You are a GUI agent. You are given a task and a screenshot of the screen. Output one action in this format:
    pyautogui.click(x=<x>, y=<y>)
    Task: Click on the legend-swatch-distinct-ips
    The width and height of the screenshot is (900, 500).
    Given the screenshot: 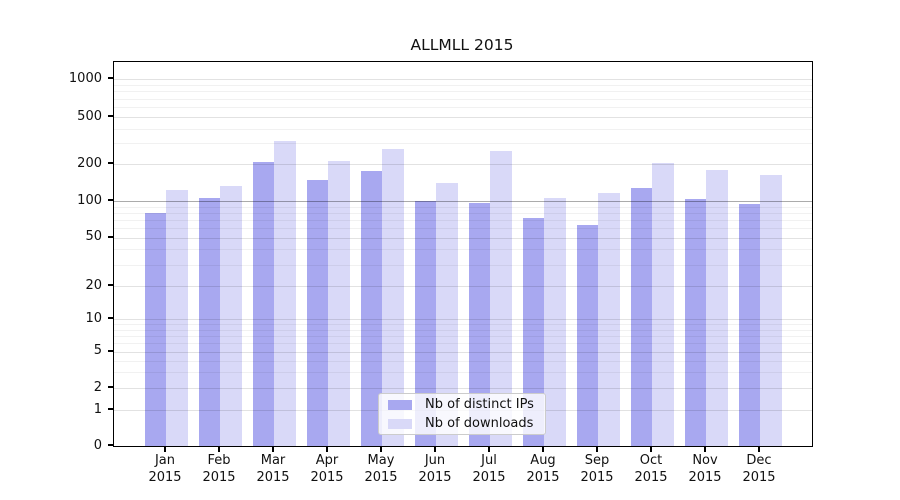 What is the action you would take?
    pyautogui.click(x=400, y=404)
    